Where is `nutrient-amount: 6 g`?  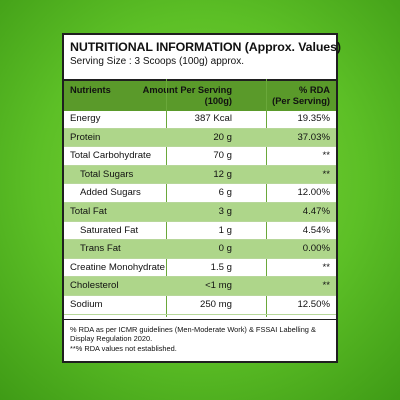
nutrient-amount: 6 g is located at coordinates (225, 193).